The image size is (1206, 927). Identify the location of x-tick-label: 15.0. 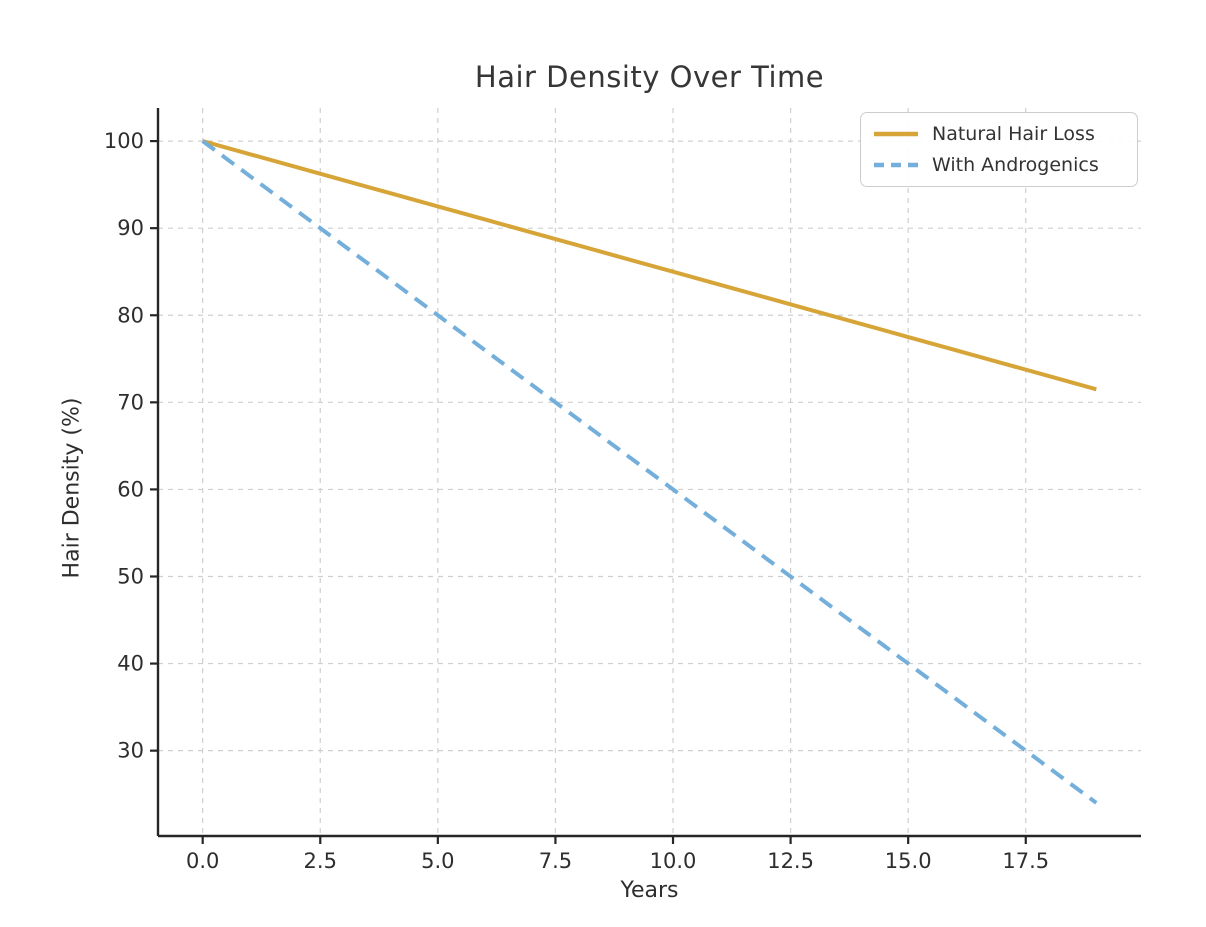
(908, 861).